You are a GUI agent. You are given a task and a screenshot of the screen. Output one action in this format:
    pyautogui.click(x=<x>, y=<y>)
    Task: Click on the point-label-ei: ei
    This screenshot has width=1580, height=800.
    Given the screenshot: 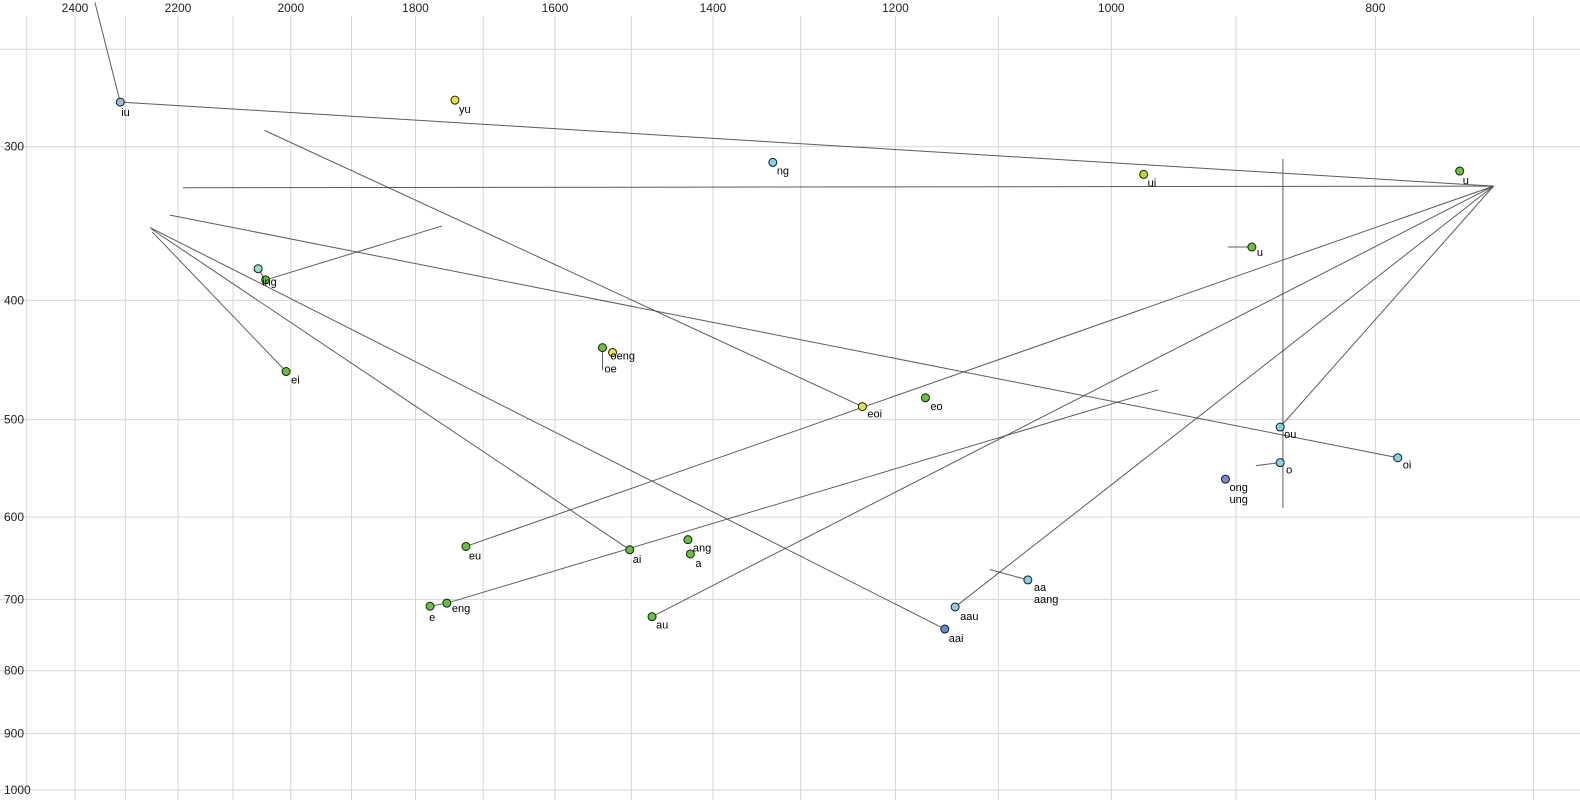 What is the action you would take?
    pyautogui.click(x=295, y=381)
    